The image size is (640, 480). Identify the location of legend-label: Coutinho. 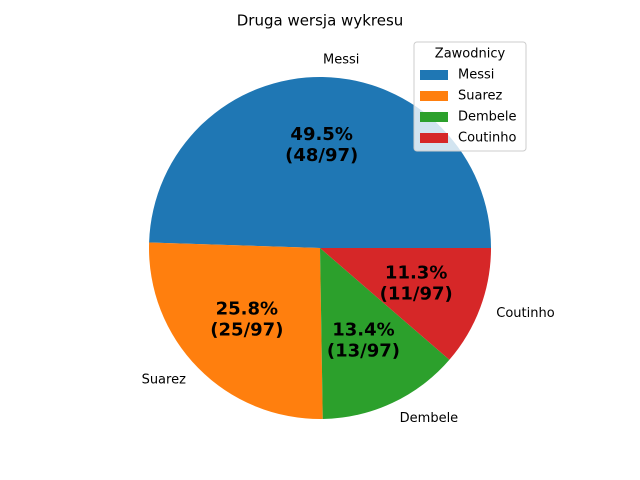
(487, 138).